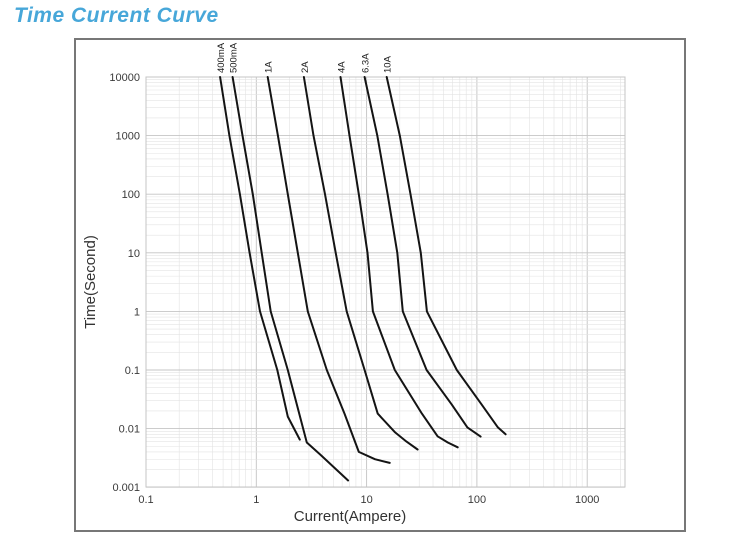  I want to click on curve-label-400mA: 400mA, so click(221, 57).